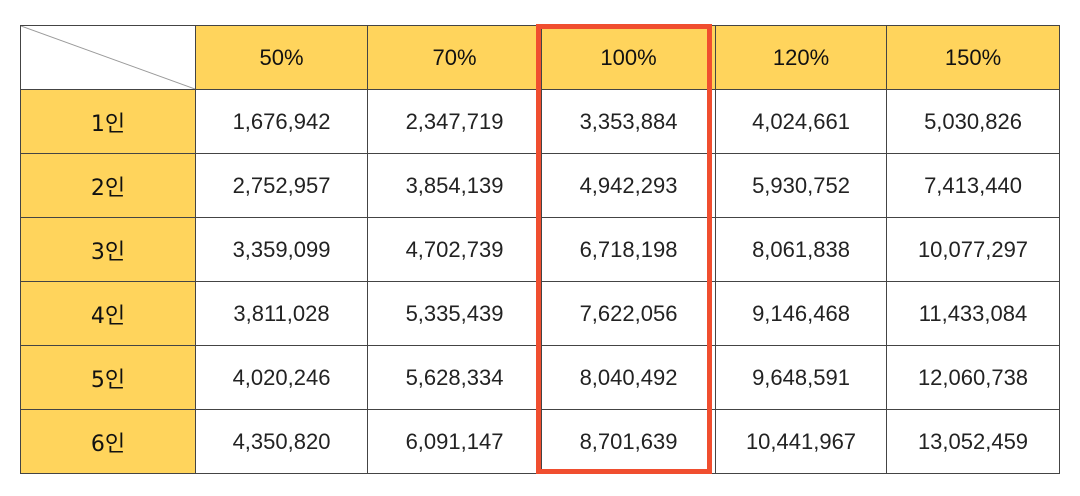 This screenshot has height=496, width=1080. I want to click on table-cell: 4,020,246, so click(281, 377).